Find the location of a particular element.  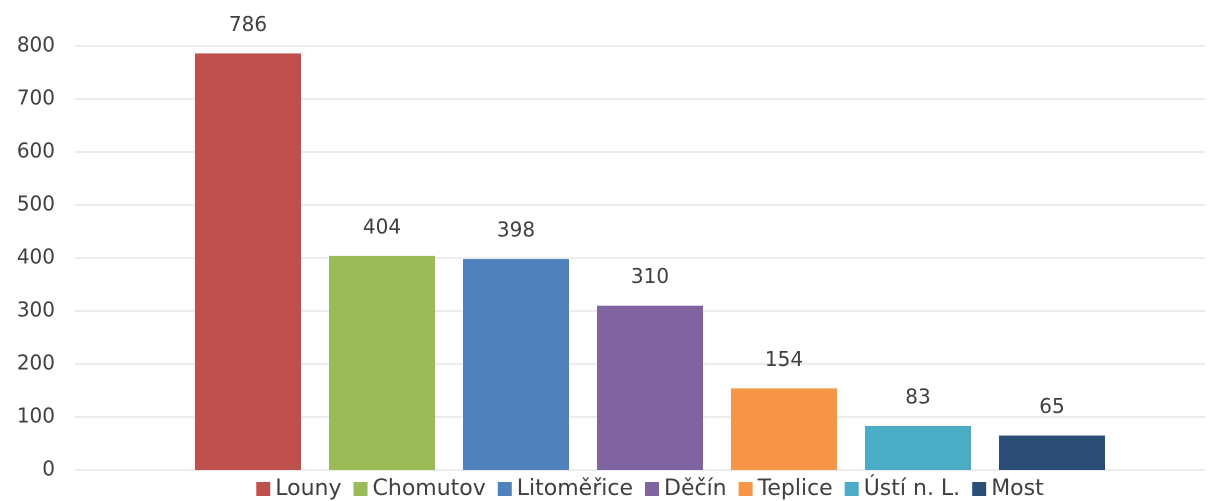

data-label: 154 is located at coordinates (784, 359).